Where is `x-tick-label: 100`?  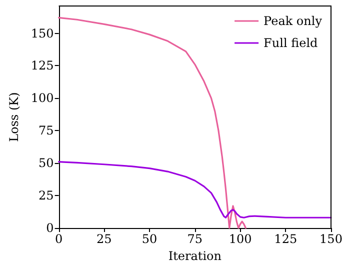
x-tick-label: 100 is located at coordinates (240, 239).